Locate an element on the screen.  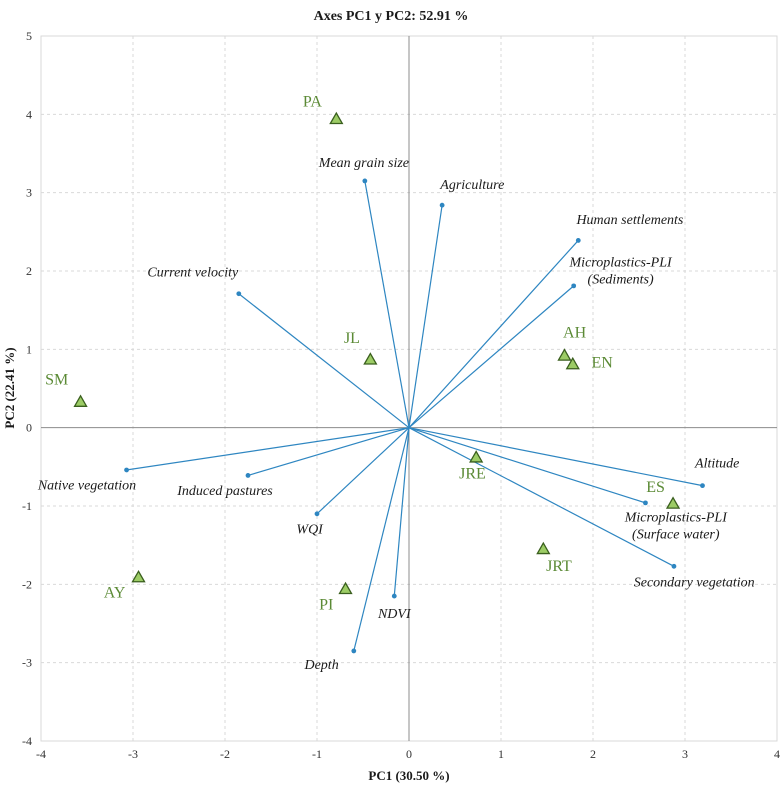
site-point: AY is located at coordinates (125, 585).